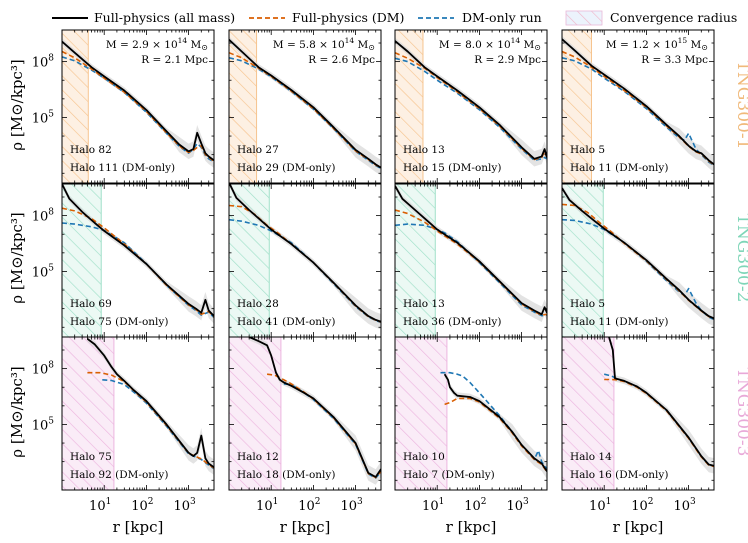 This screenshot has width=748, height=543. Describe the element at coordinates (17, 411) in the screenshot. I see `ylabel-row-3: ρ [M⊙/kpc³]` at that location.